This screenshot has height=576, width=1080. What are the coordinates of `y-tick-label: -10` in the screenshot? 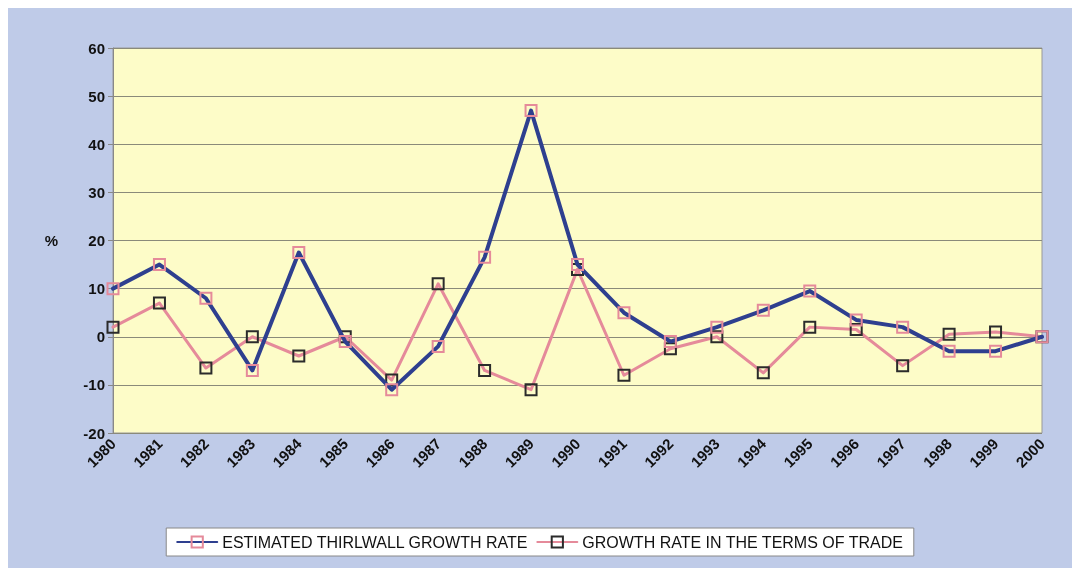 It's located at (94, 385).